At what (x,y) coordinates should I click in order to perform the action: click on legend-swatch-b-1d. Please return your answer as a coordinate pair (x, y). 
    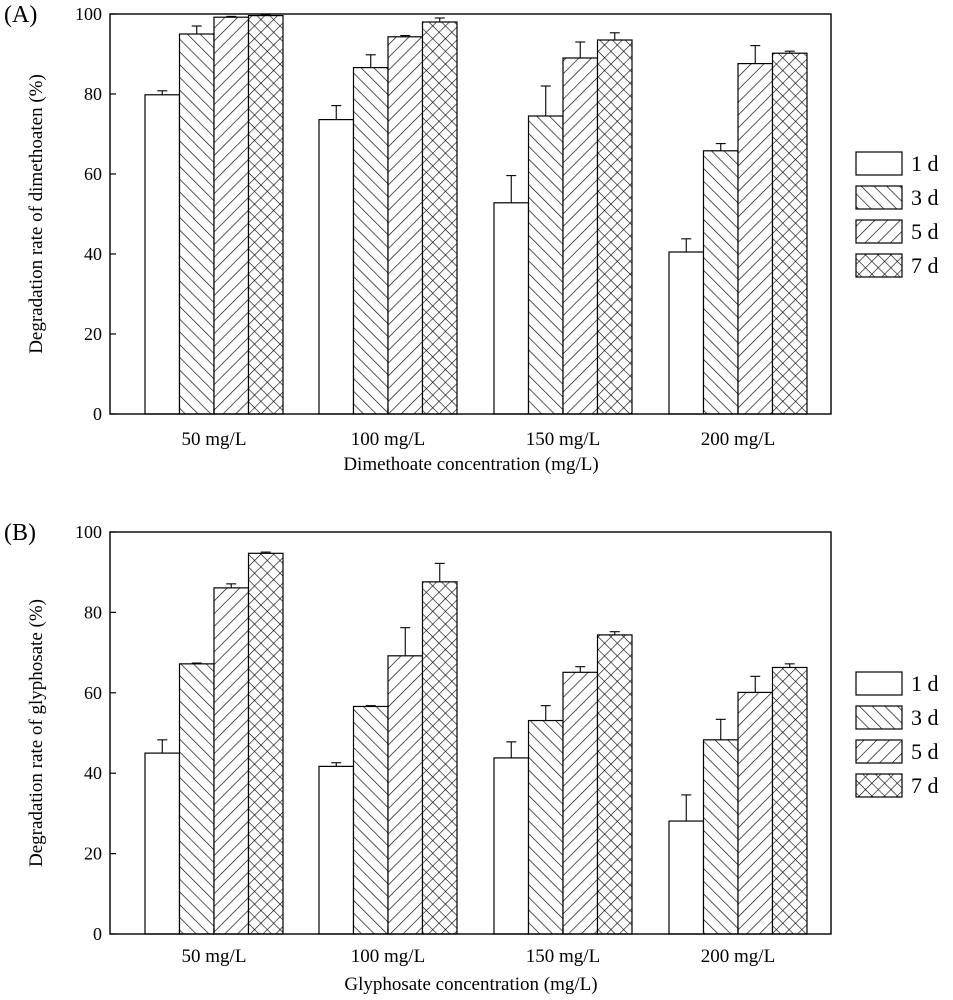
    Looking at the image, I should click on (879, 683).